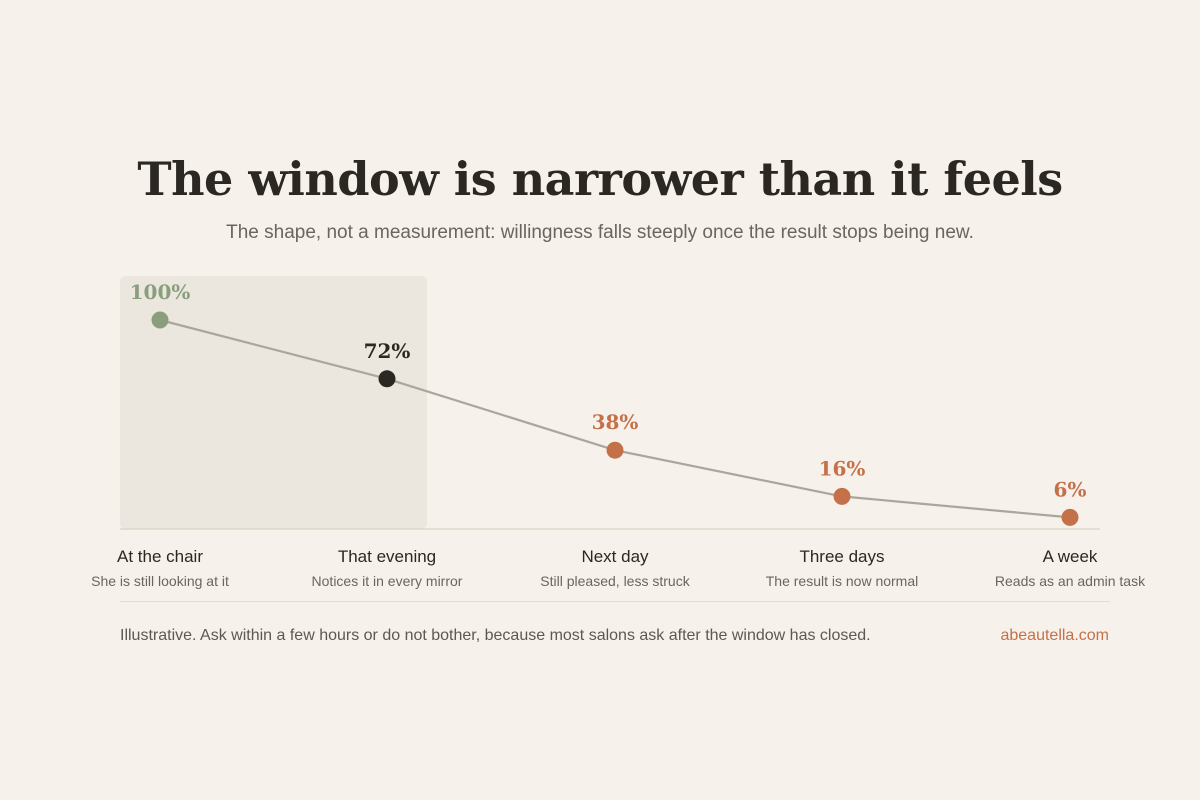 The height and width of the screenshot is (800, 1200). Describe the element at coordinates (600, 179) in the screenshot. I see `chart-title: The window is narrower than it feels` at that location.